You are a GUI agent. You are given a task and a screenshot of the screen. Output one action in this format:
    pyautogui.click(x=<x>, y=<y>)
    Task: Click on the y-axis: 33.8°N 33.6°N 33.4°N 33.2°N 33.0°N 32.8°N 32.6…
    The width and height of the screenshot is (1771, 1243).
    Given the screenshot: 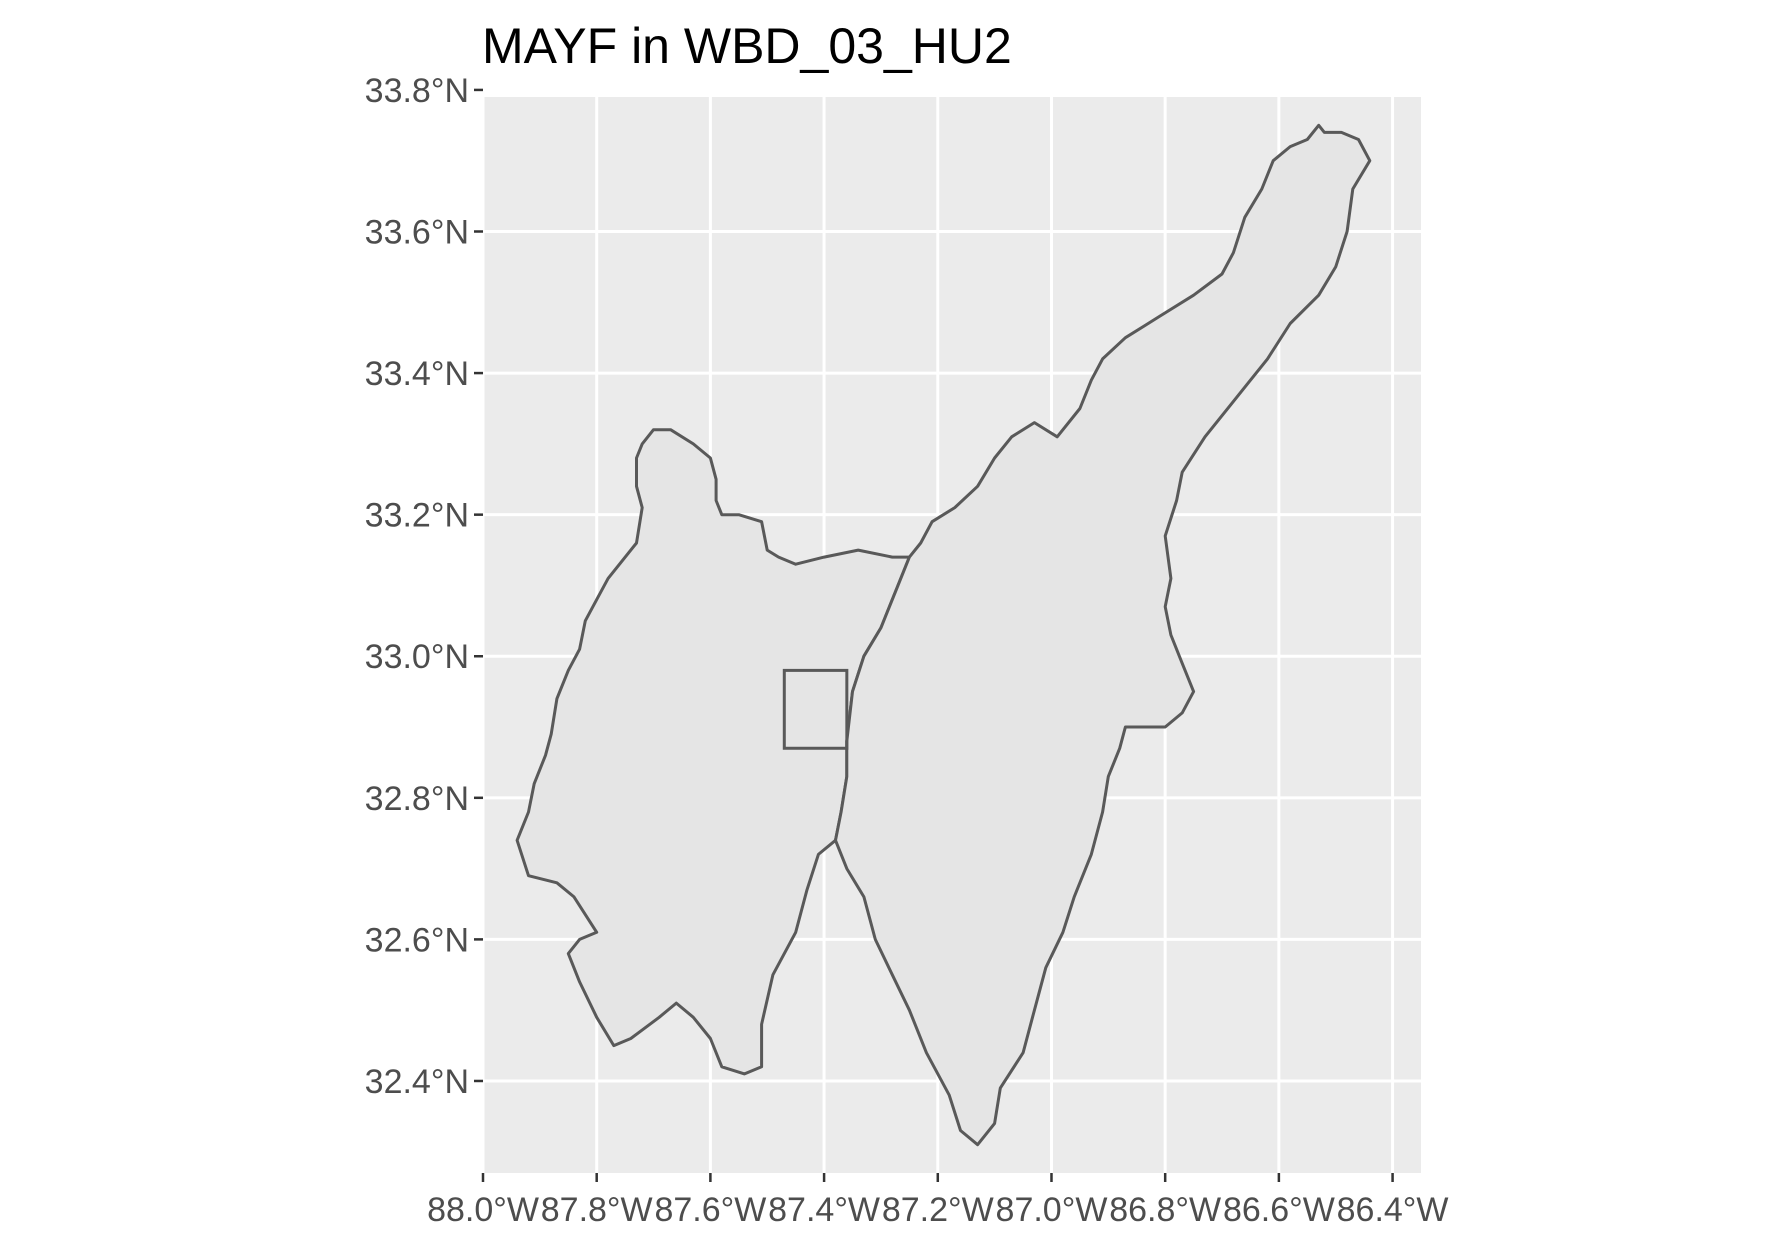 What is the action you would take?
    pyautogui.click(x=424, y=586)
    